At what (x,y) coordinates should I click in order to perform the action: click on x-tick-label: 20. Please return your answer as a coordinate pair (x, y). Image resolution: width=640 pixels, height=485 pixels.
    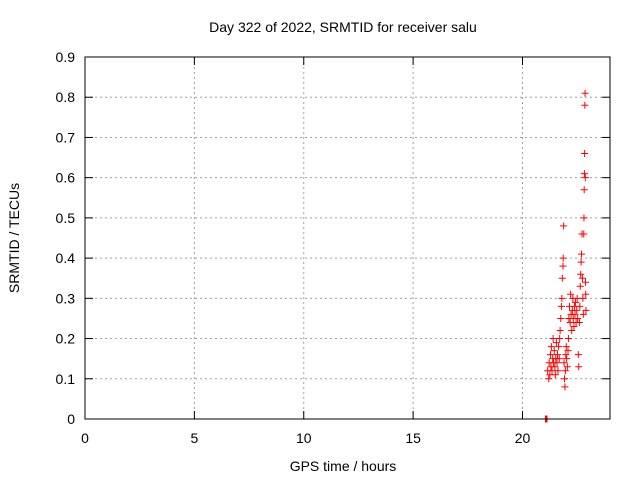
    Looking at the image, I should click on (523, 438).